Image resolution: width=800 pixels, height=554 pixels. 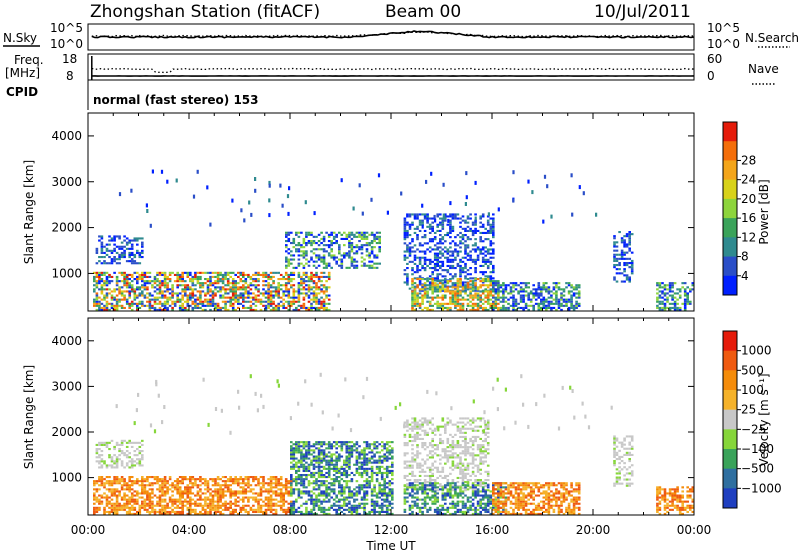 What do you see at coordinates (20, 38) in the screenshot?
I see `nsky-label: N.Sky` at bounding box center [20, 38].